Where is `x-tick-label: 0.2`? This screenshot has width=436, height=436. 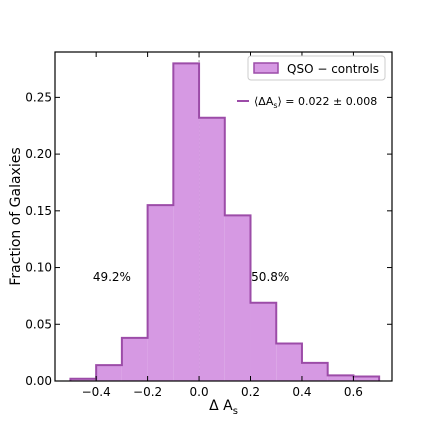
x-tick-label: 0.2 is located at coordinates (250, 392).